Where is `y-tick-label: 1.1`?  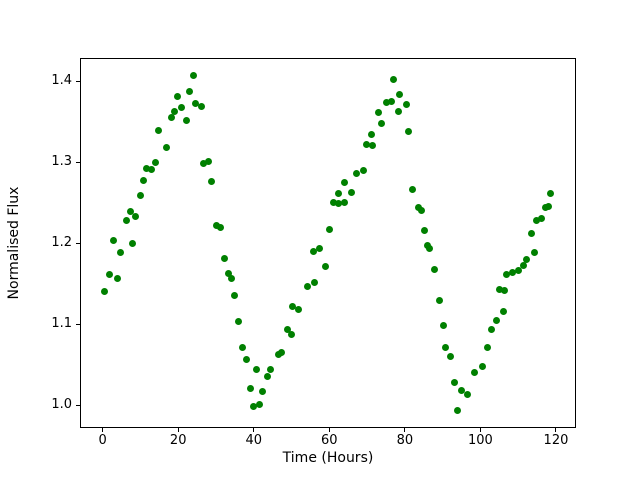
y-tick-label: 1.1 is located at coordinates (61, 324).